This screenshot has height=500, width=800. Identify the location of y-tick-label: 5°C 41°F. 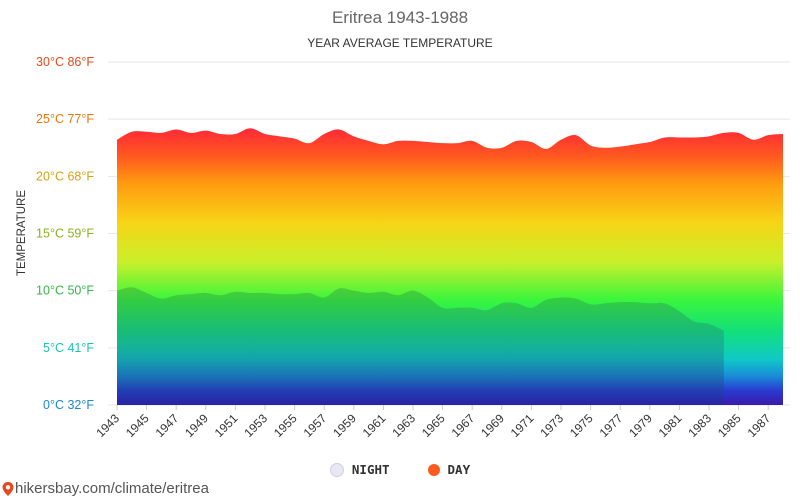
(68, 348).